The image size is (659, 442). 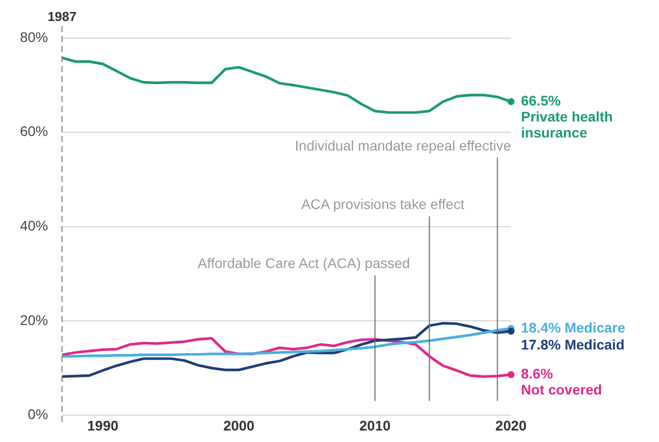 What do you see at coordinates (62, 16) in the screenshot?
I see `ref-line-label: 1987` at bounding box center [62, 16].